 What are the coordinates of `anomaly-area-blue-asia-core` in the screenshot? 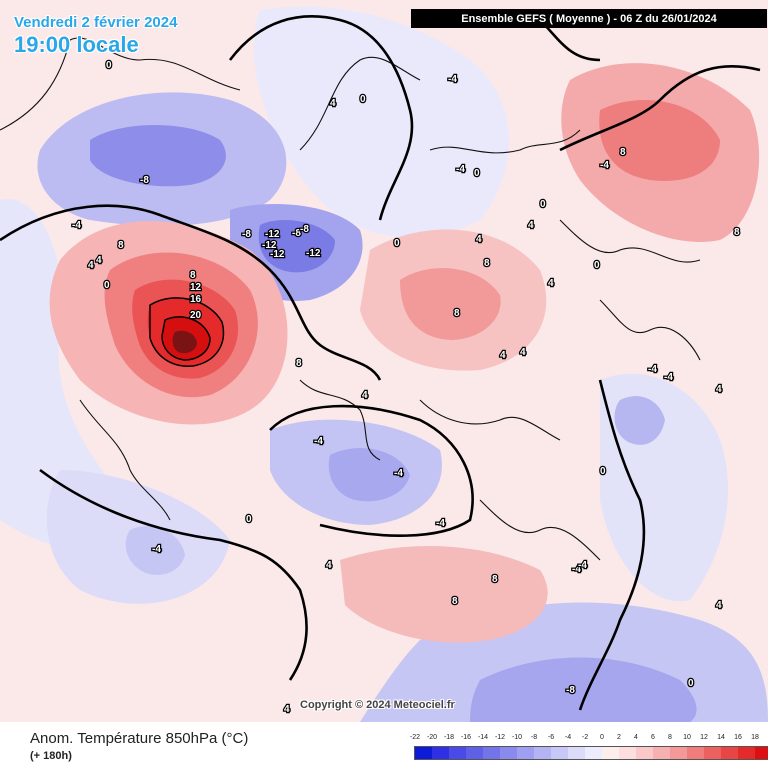 It's located at (583, 689).